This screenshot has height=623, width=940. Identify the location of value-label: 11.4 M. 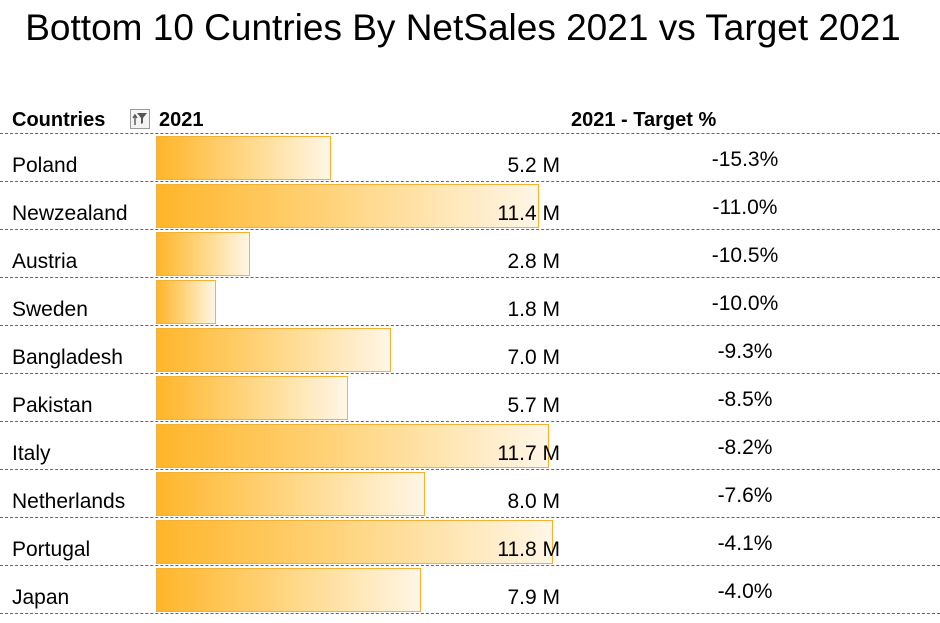
(528, 213).